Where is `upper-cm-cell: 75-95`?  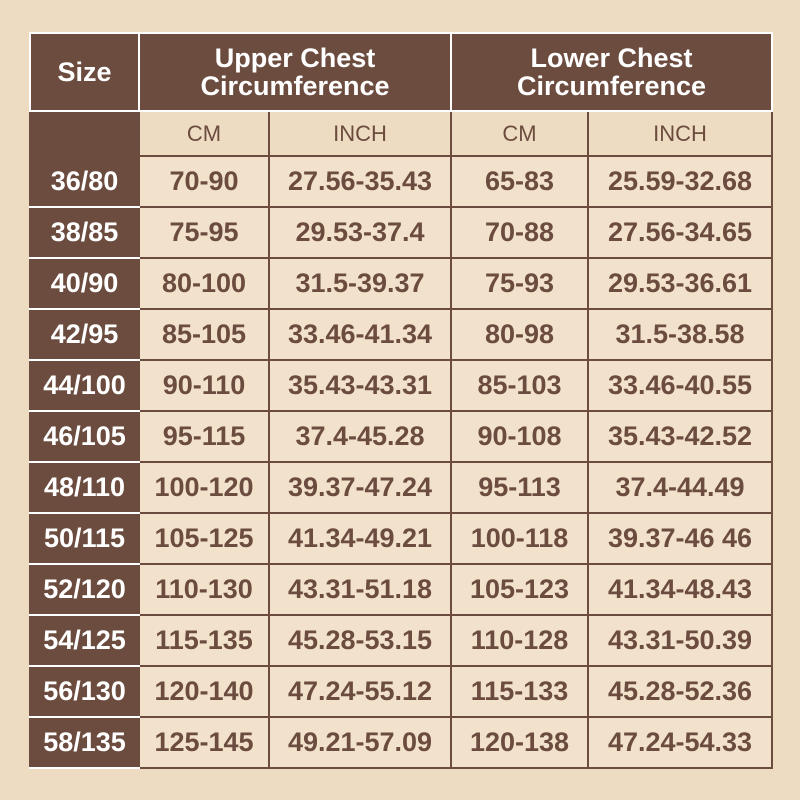 upper-cm-cell: 75-95 is located at coordinates (204, 232).